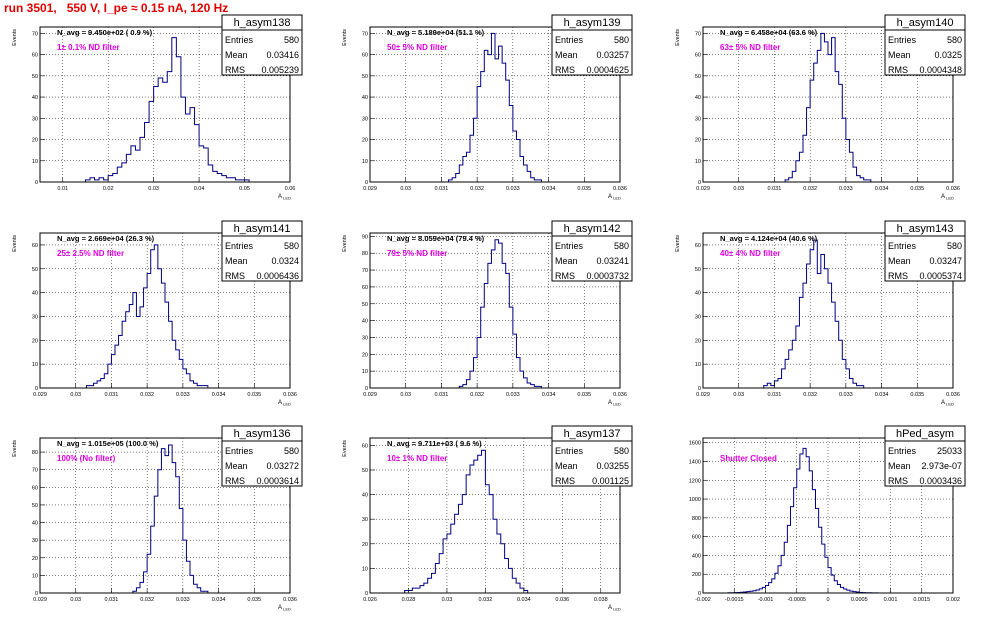 This screenshot has width=996, height=622. I want to click on navg-label: N_avg = 9.450e+02 ( 0.9 %), so click(105, 32).